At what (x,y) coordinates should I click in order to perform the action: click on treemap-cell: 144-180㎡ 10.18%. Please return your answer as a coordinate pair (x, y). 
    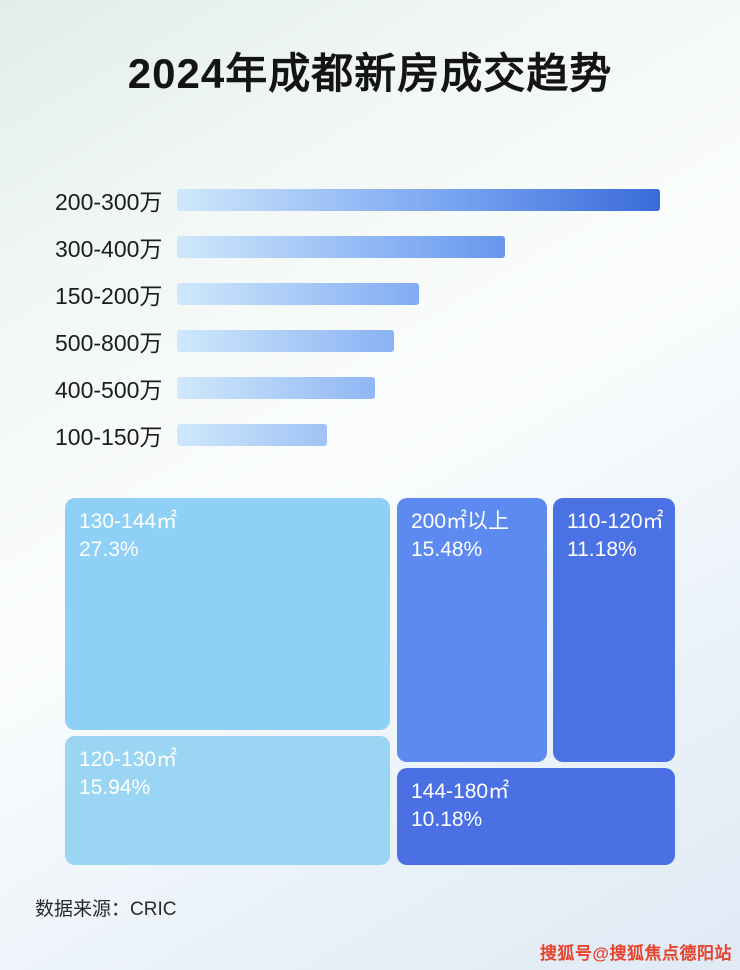
    Looking at the image, I should click on (536, 816).